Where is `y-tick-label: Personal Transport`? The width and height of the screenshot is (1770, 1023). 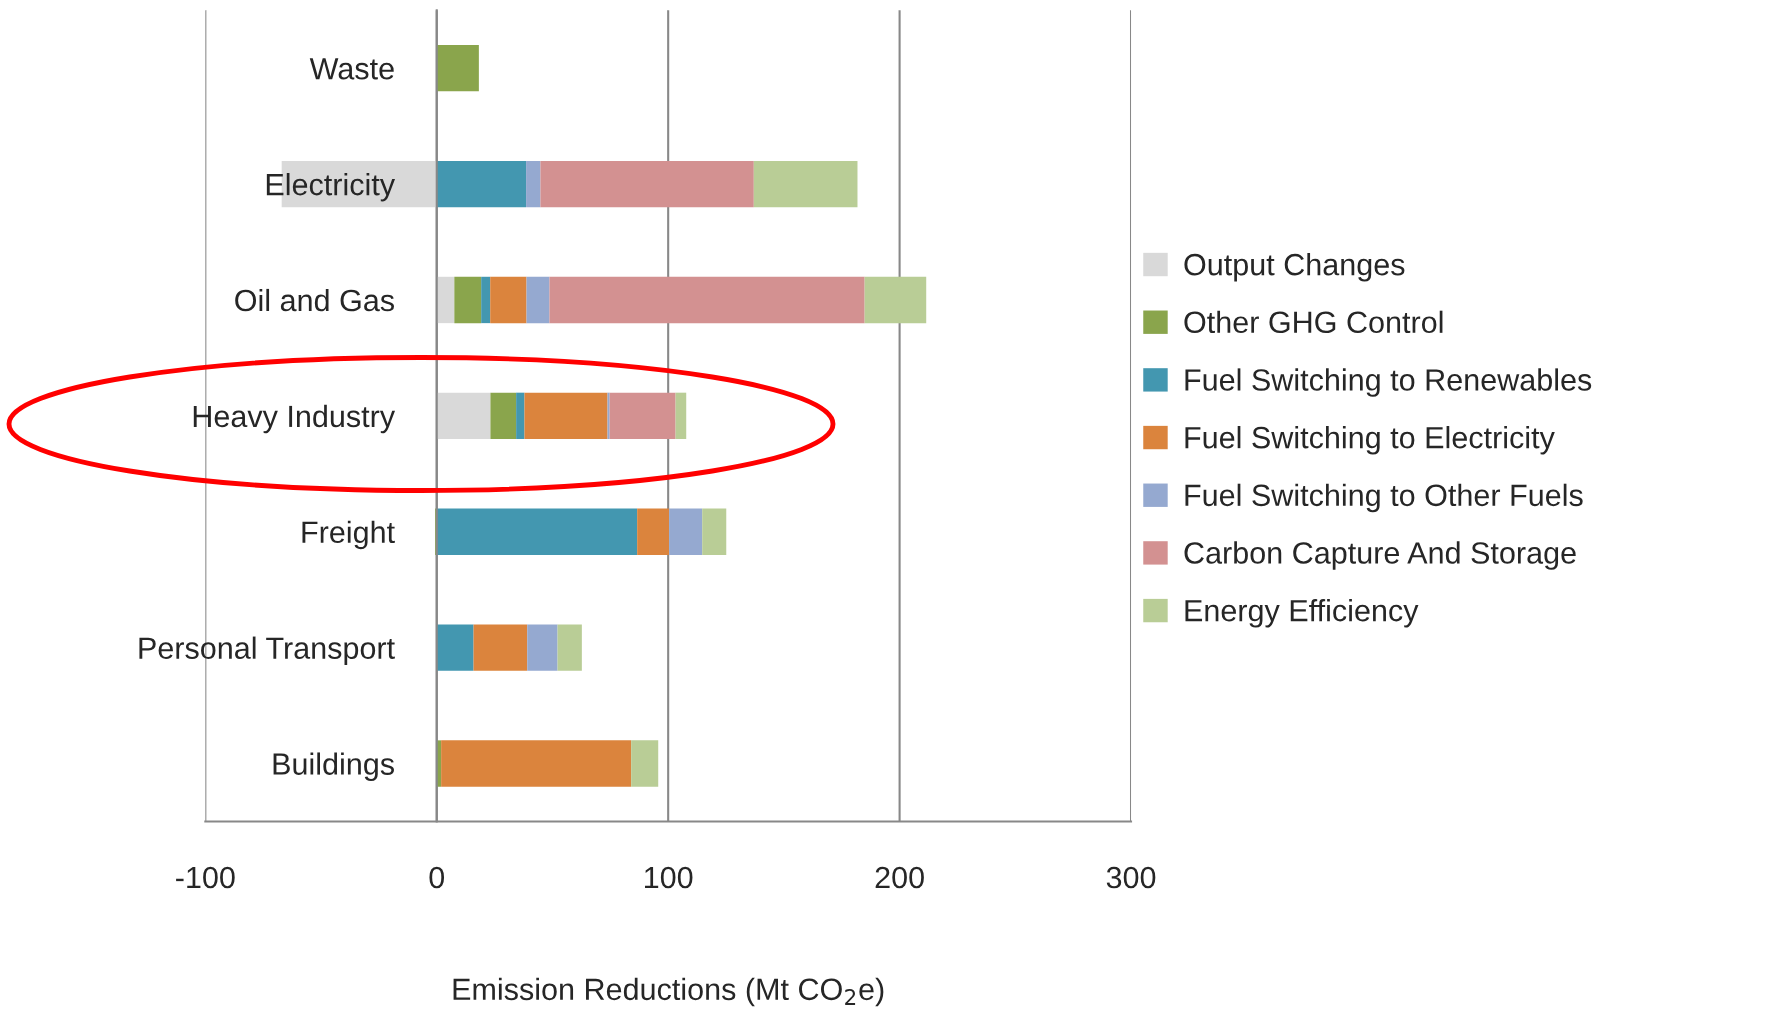
y-tick-label: Personal Transport is located at coordinates (267, 651).